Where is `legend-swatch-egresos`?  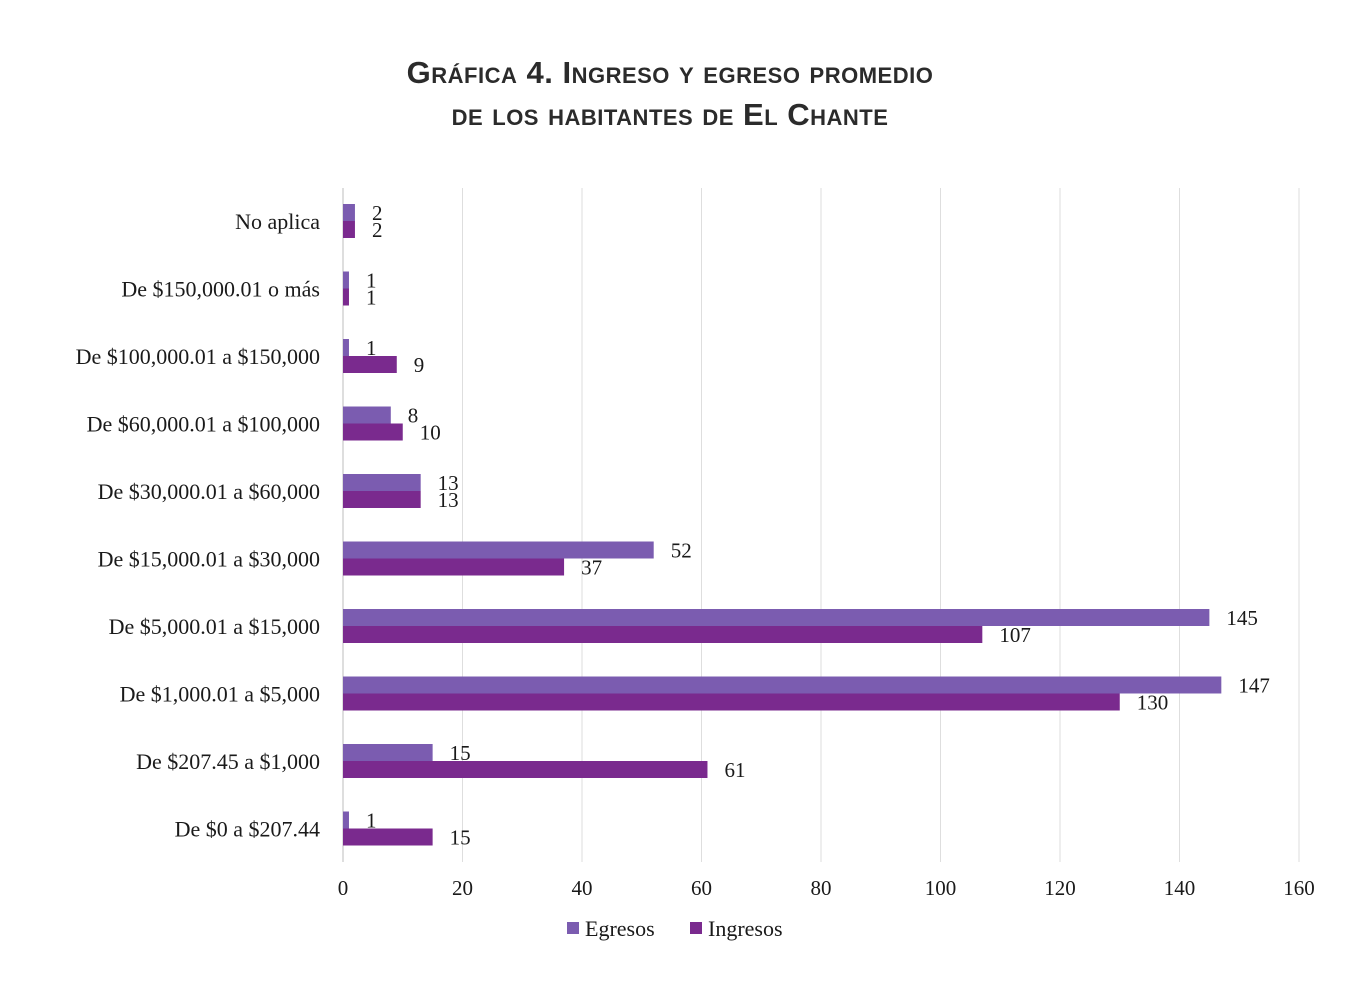 legend-swatch-egresos is located at coordinates (573, 928).